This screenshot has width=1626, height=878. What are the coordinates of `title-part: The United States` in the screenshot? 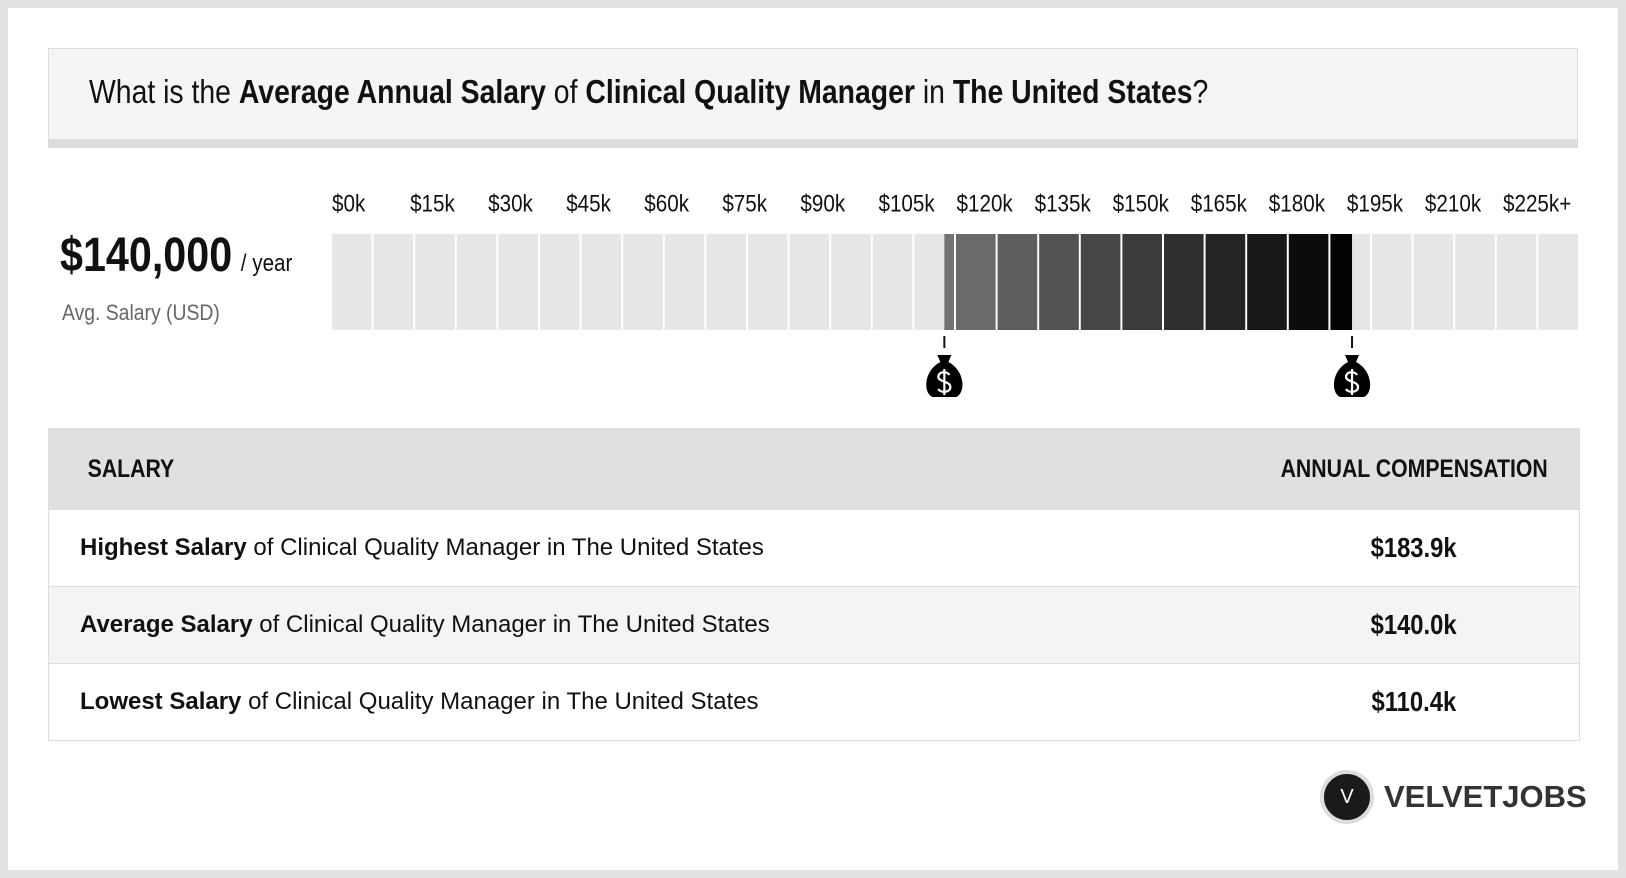 It's located at (1072, 91).